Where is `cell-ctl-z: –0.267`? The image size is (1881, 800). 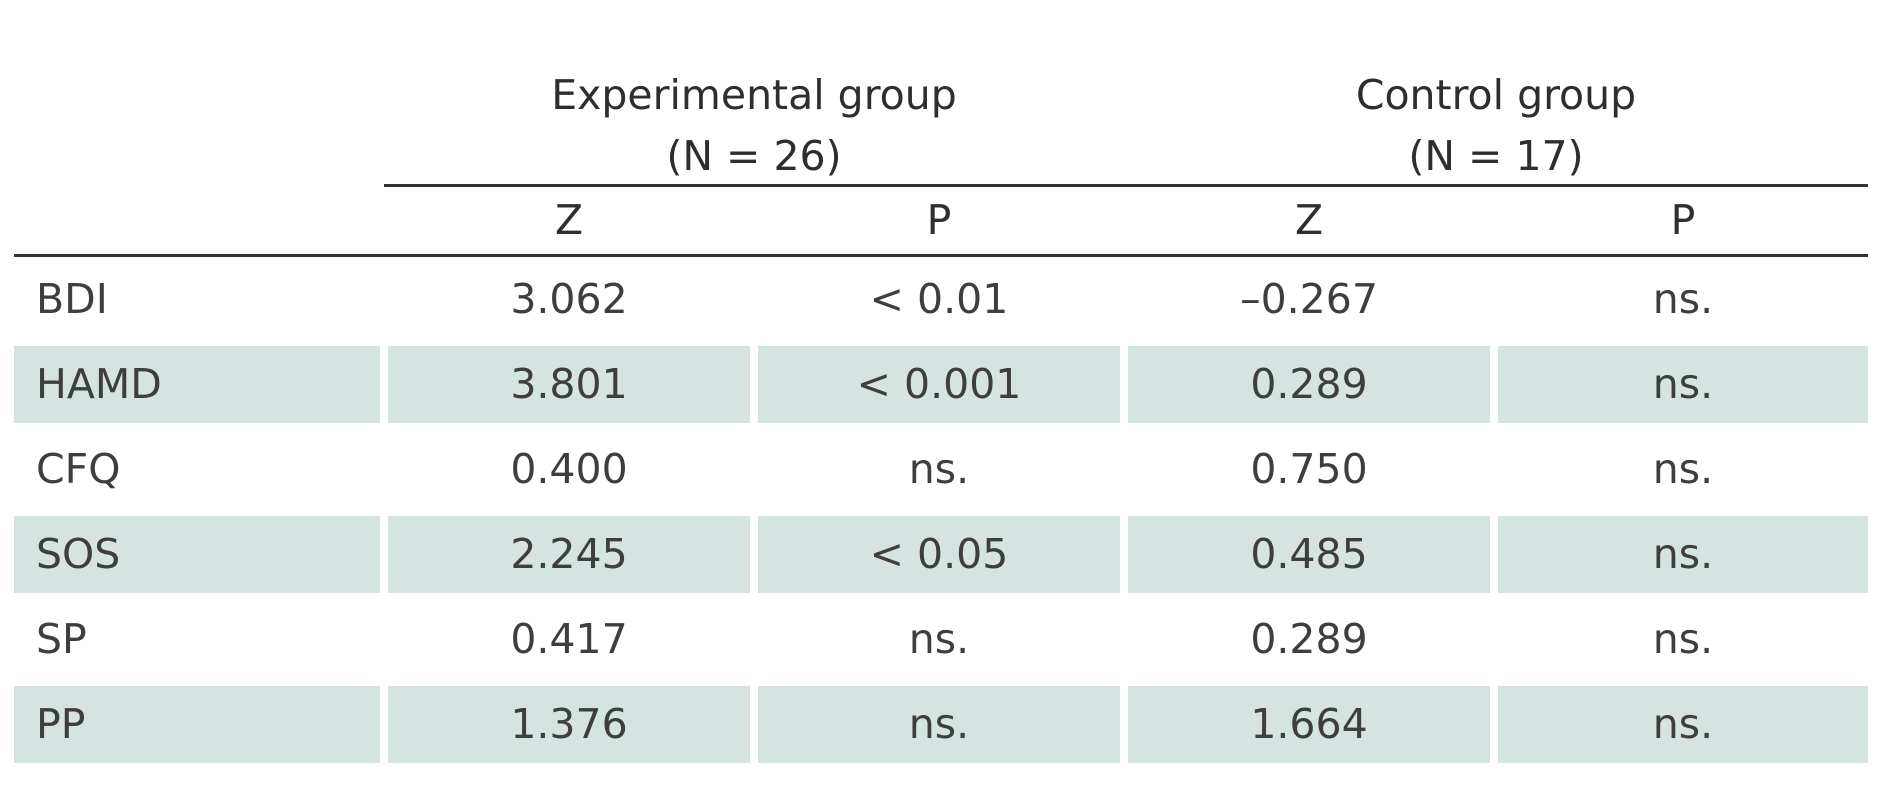
cell-ctl-z: –0.267 is located at coordinates (1309, 299).